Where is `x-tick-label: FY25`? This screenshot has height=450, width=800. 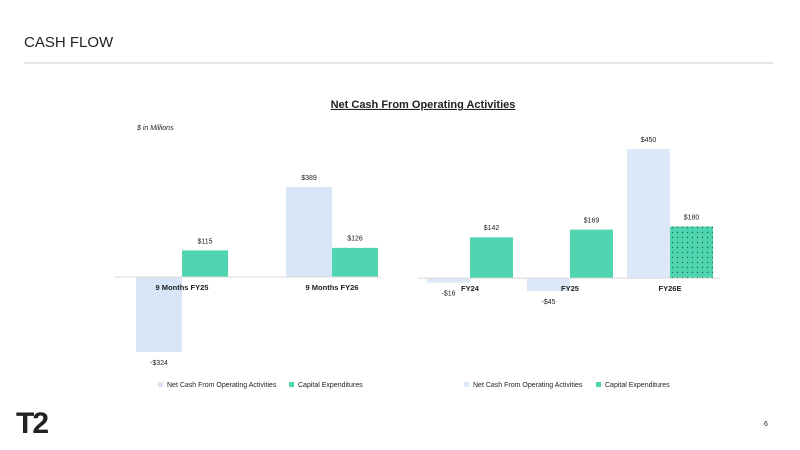 x-tick-label: FY25 is located at coordinates (570, 288).